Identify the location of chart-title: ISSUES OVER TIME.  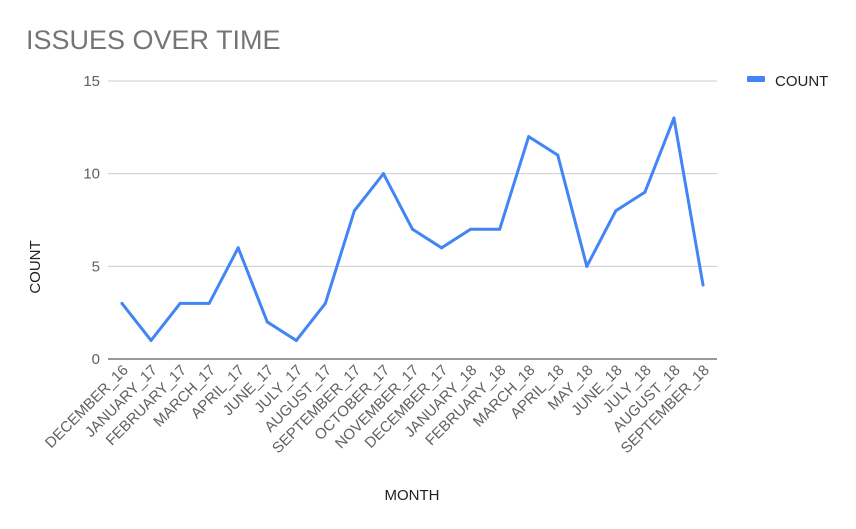
(153, 40).